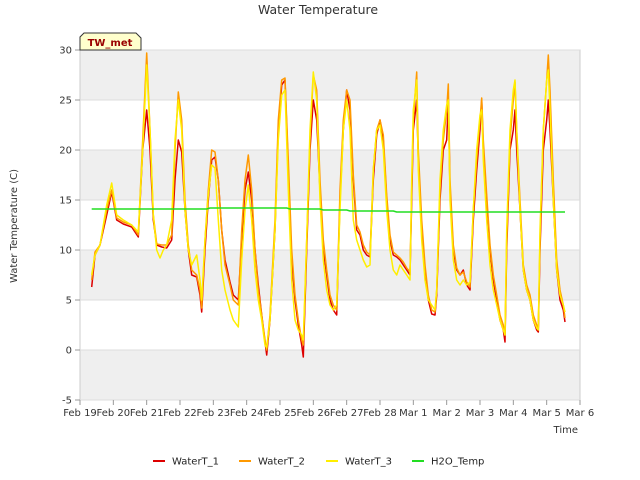 This screenshot has height=480, width=640. Describe the element at coordinates (314, 413) in the screenshot. I see `x-tick-label: Feb 26` at that location.